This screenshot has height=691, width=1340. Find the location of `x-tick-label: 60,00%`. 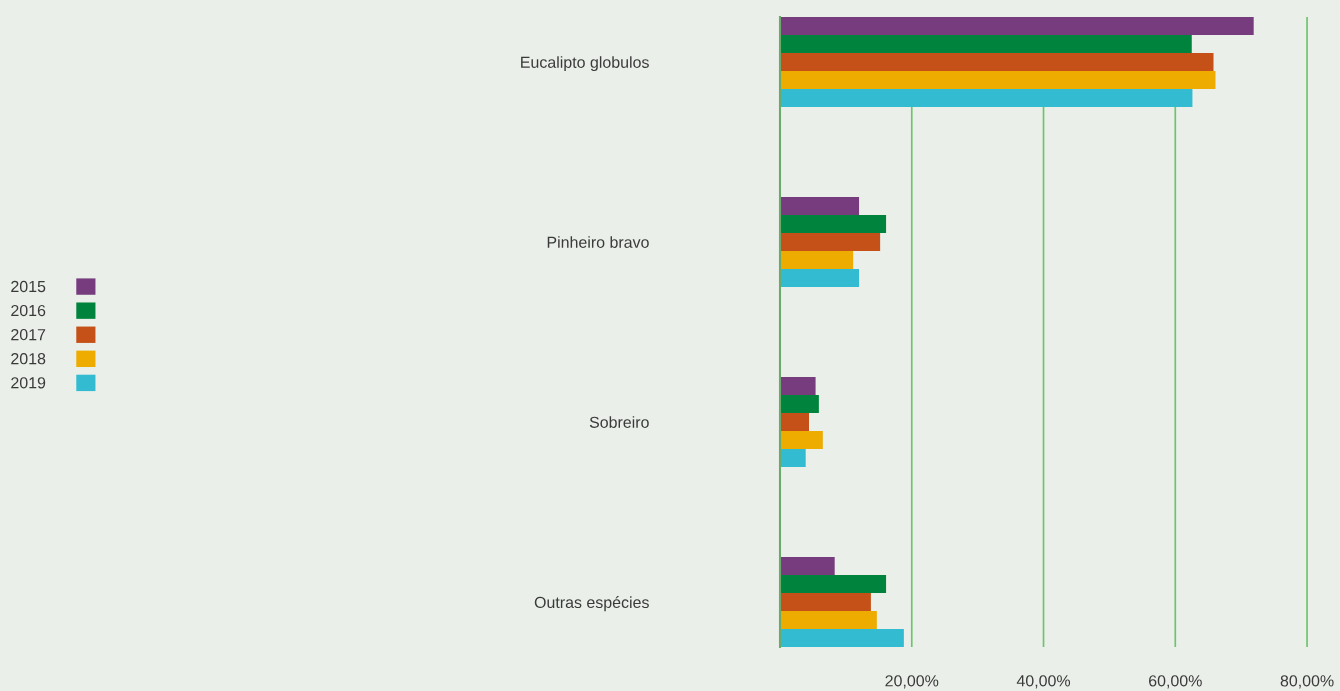

x-tick-label: 60,00% is located at coordinates (1175, 682).